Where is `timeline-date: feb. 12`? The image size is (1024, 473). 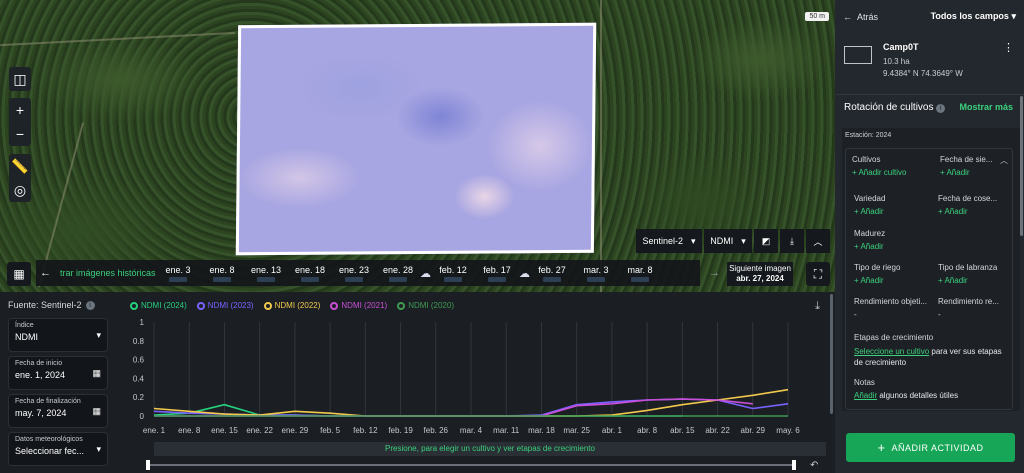 timeline-date: feb. 12 is located at coordinates (453, 273).